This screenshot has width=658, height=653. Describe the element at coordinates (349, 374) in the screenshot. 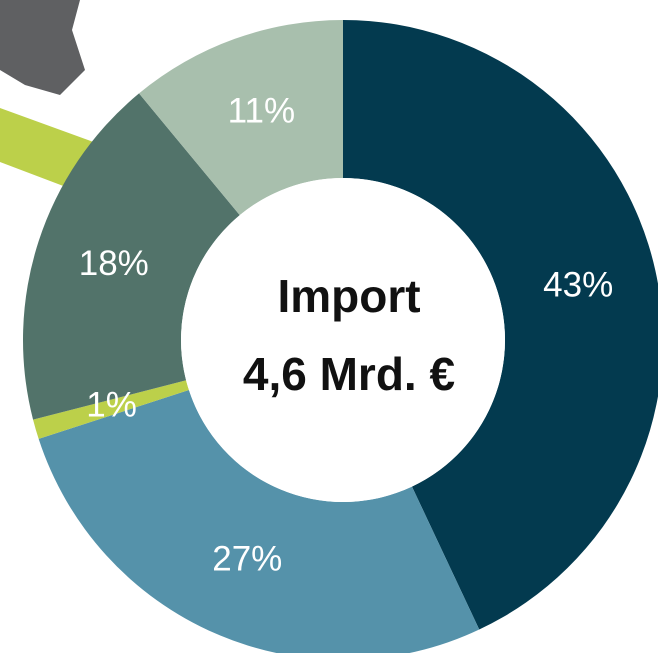

I see `center-subtitle: 4,6 Mrd. €` at that location.